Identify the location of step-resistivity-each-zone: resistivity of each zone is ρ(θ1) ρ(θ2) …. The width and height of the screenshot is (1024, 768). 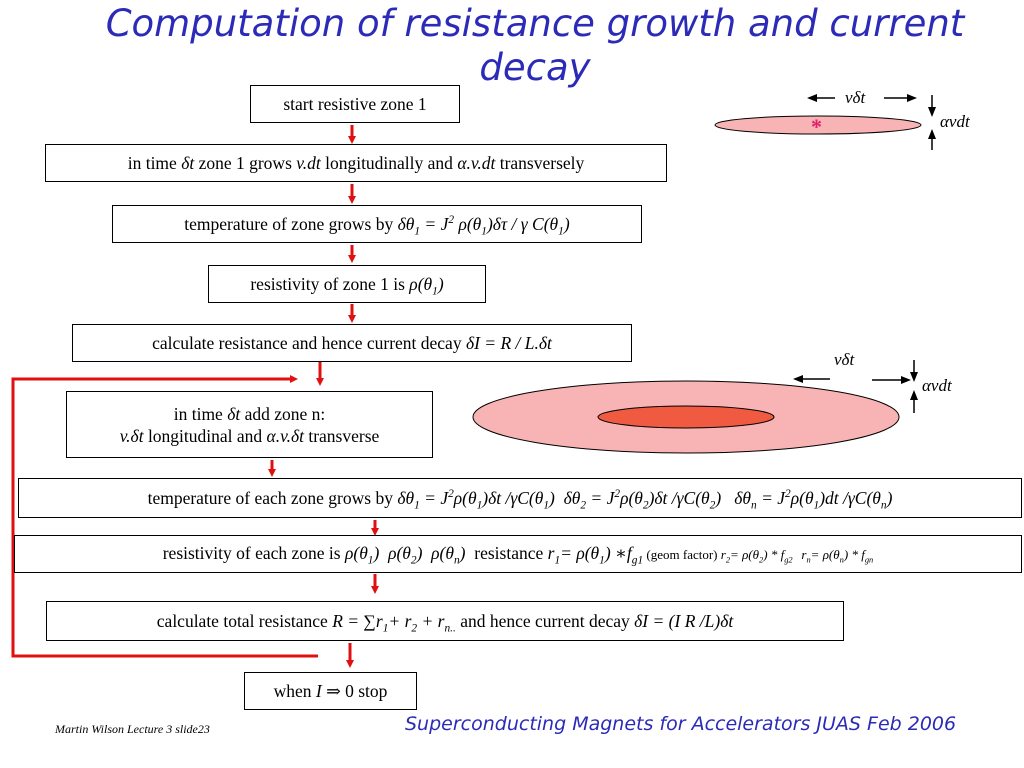
(518, 554).